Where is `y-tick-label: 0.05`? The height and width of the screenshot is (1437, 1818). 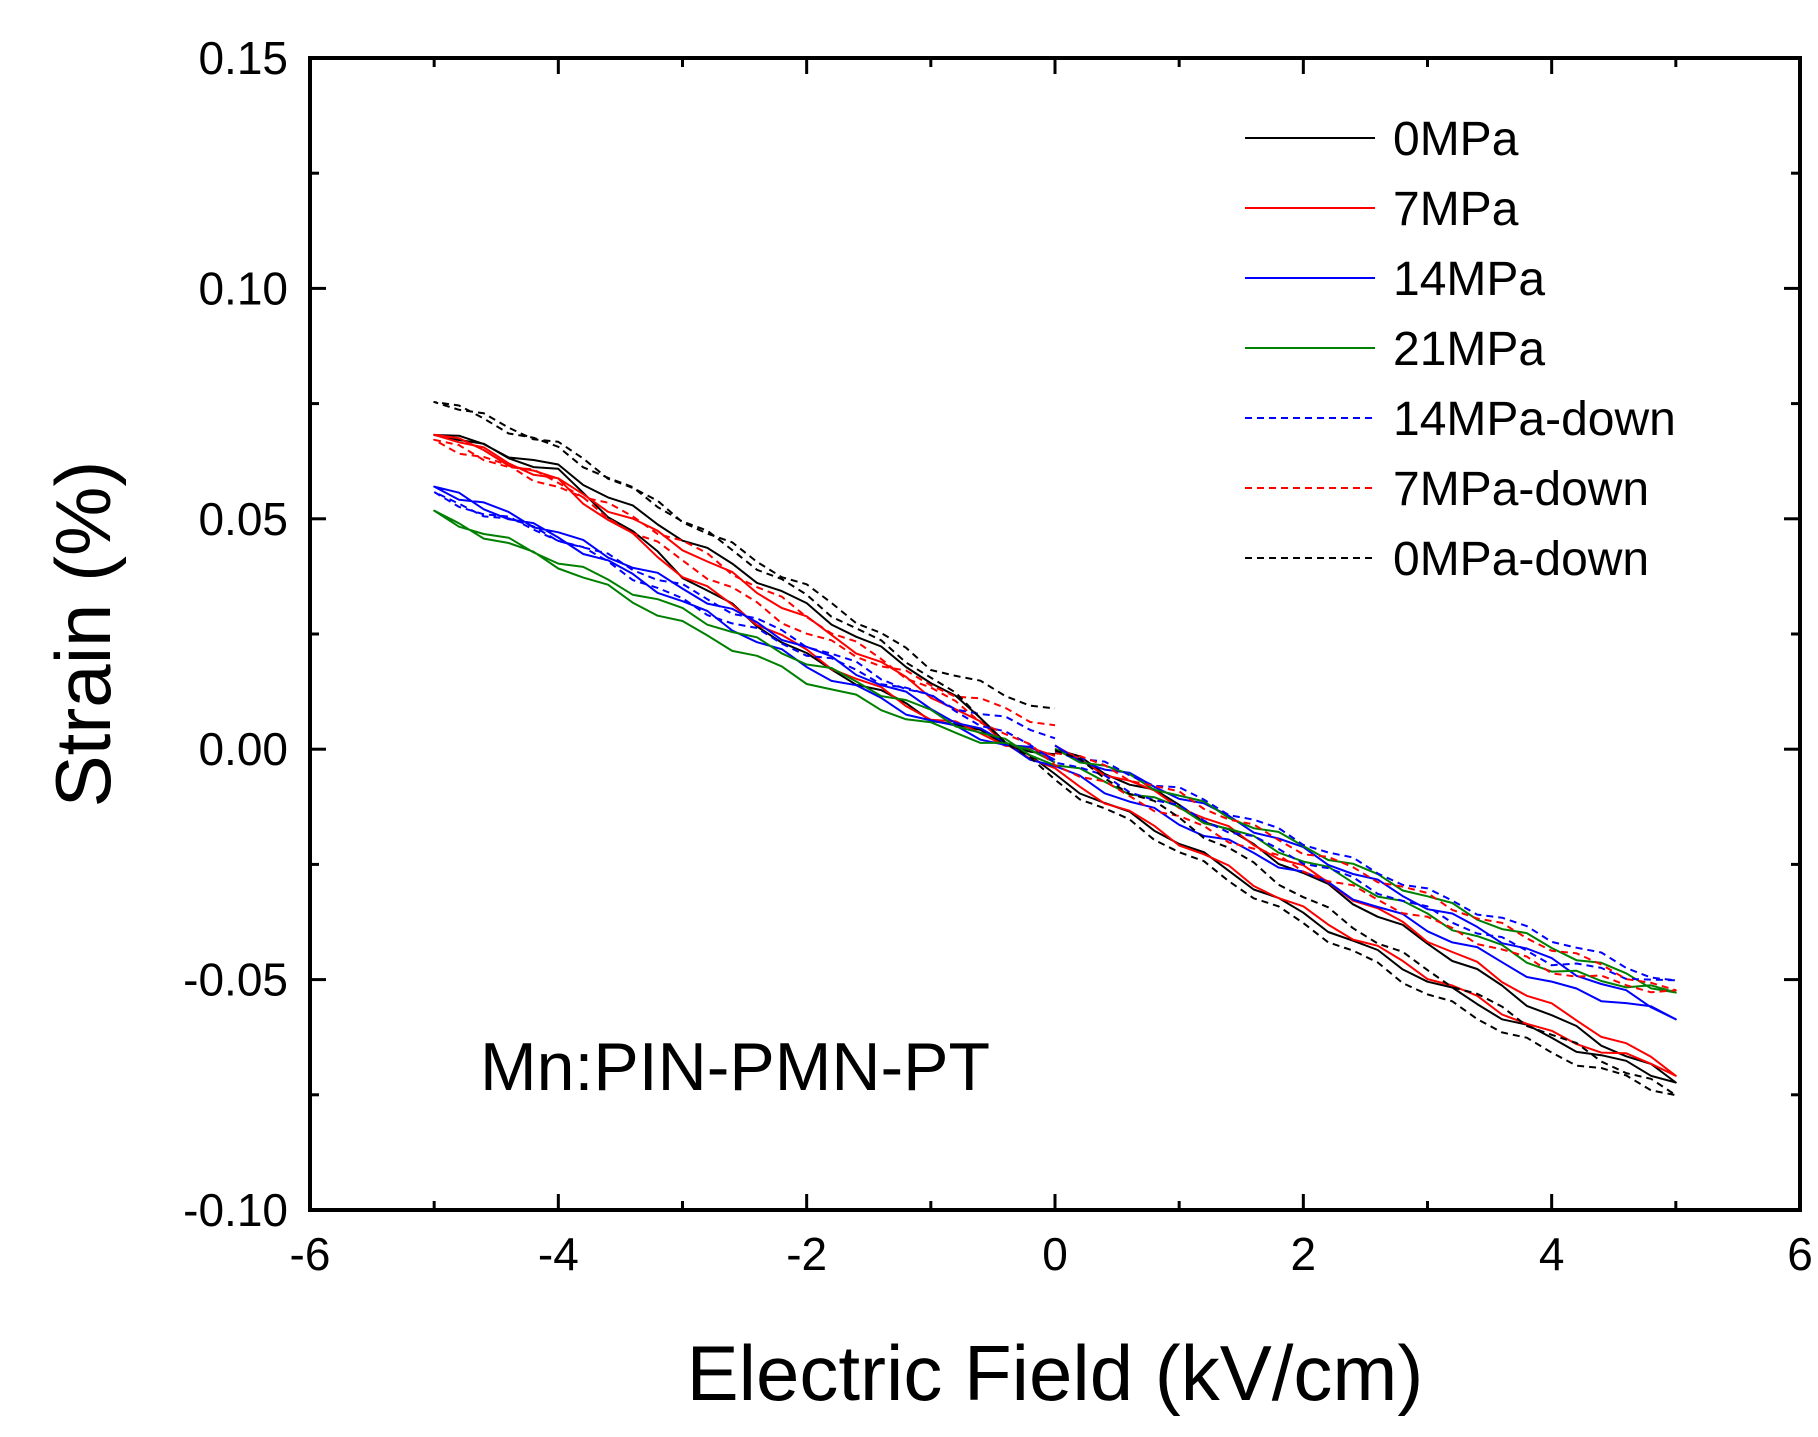 y-tick-label: 0.05 is located at coordinates (243, 519).